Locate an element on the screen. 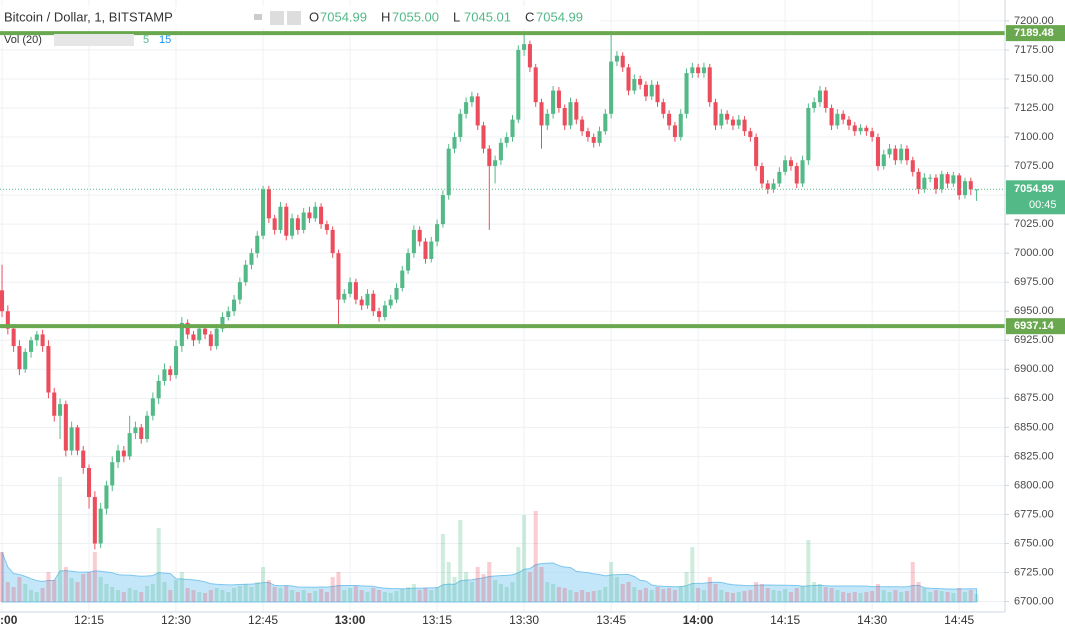  symbol-menu is located at coordinates (258, 17).